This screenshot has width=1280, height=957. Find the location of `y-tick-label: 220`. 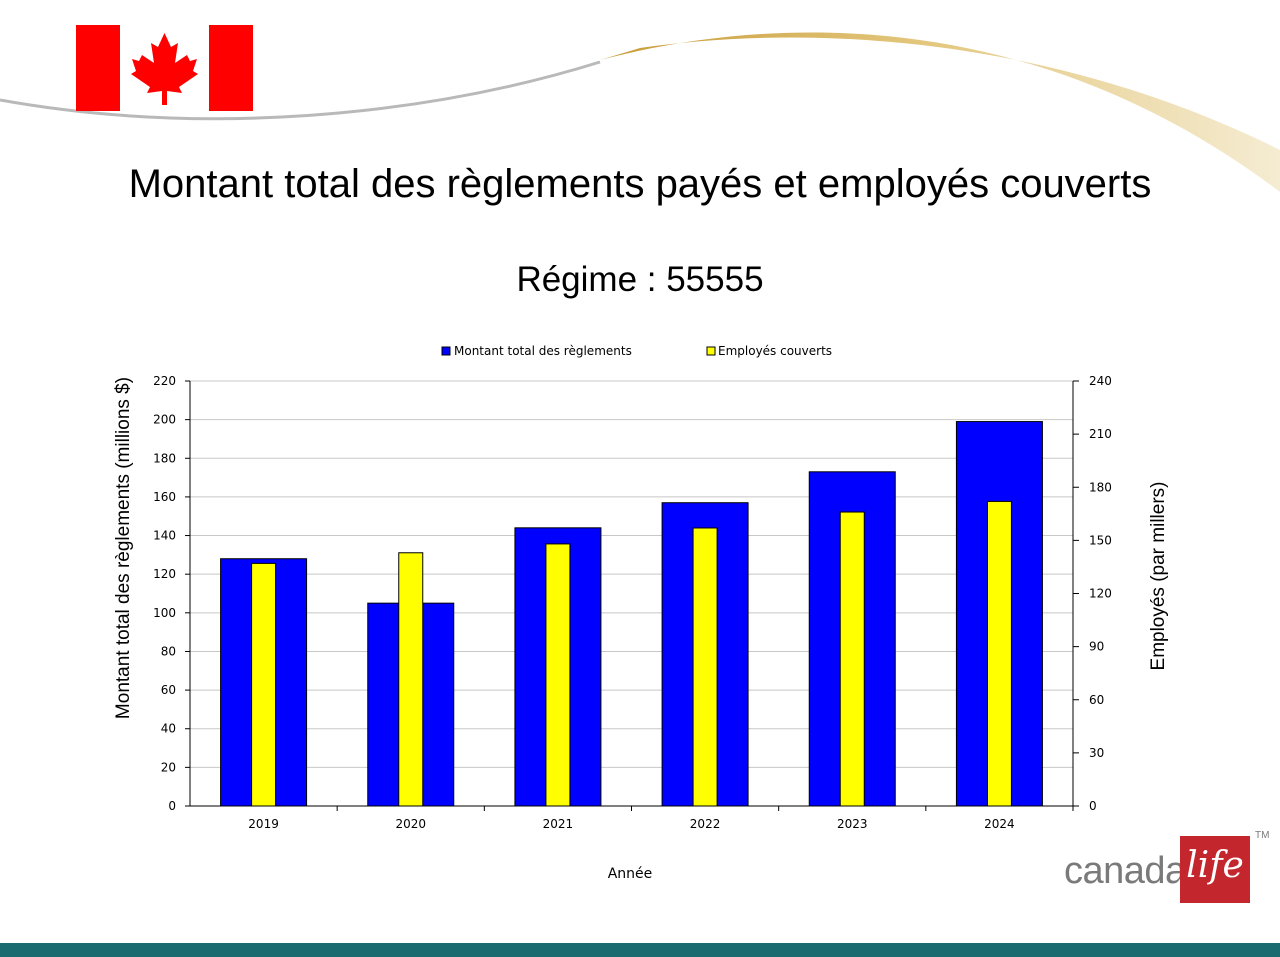

y-tick-label: 220 is located at coordinates (164, 381).